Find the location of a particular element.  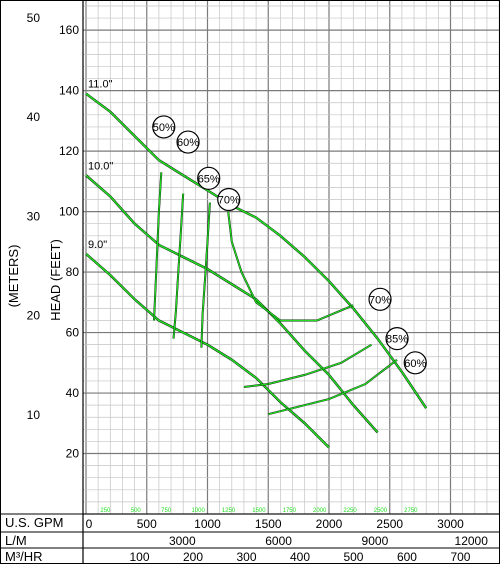

faint-tick-label: 500 is located at coordinates (136, 511).